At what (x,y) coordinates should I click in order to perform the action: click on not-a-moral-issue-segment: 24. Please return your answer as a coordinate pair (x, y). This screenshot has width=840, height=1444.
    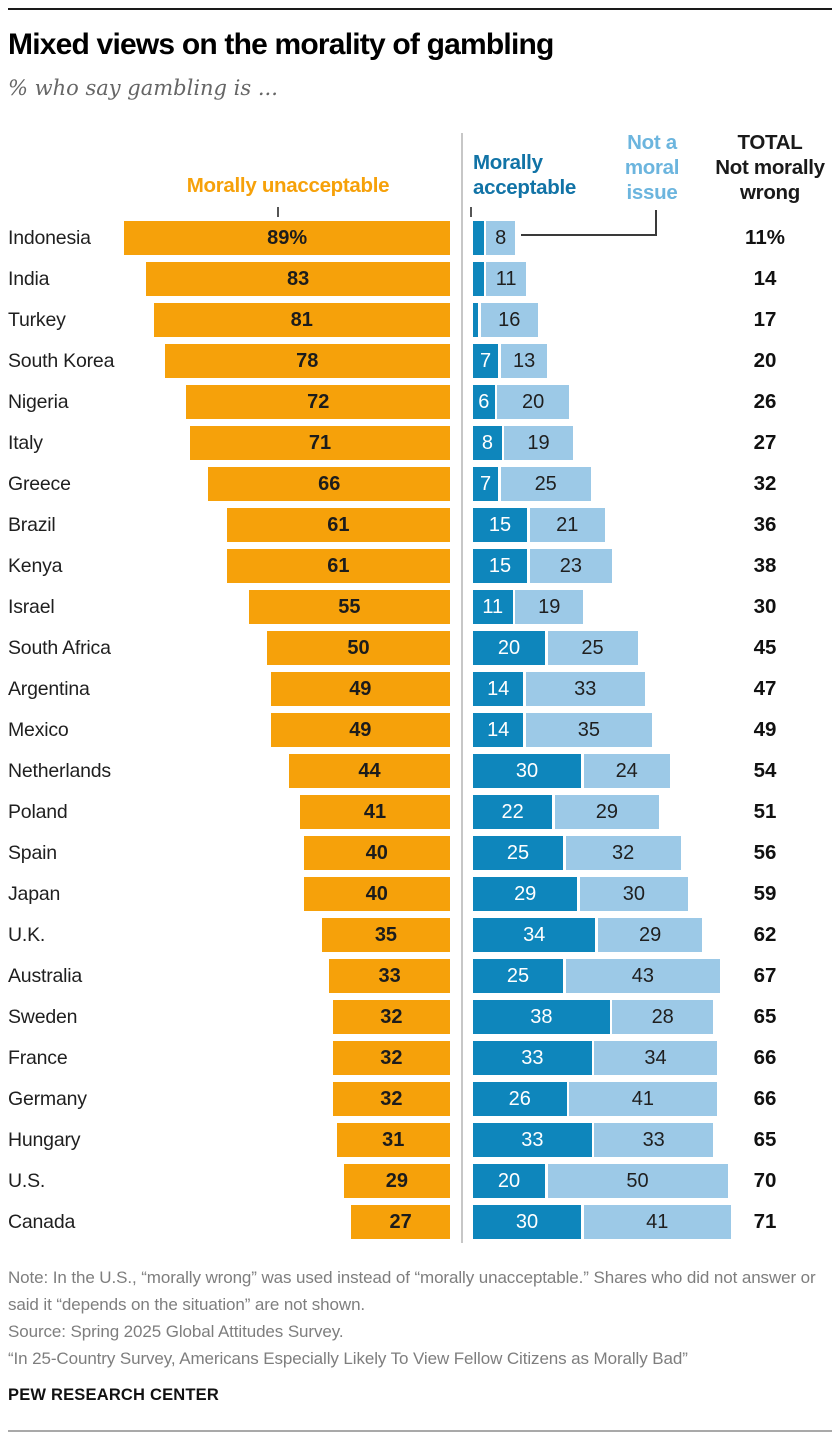
    Looking at the image, I should click on (626, 771).